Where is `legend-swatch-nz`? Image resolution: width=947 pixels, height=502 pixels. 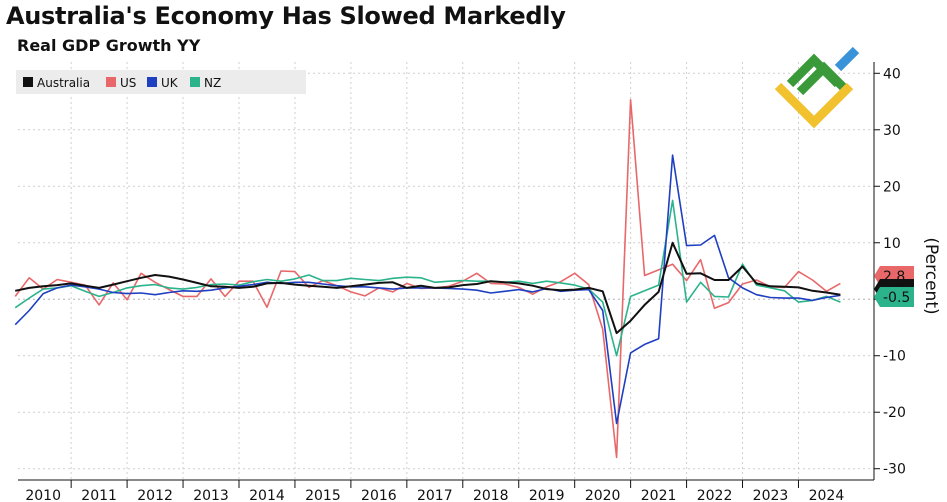
legend-swatch-nz is located at coordinates (195, 82).